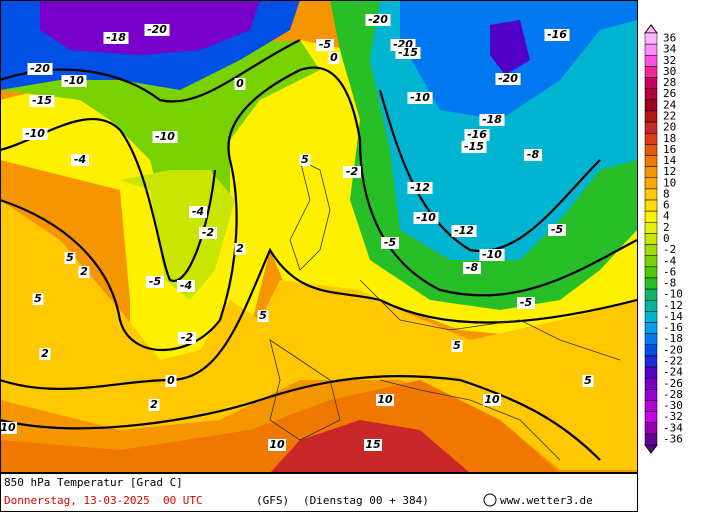  What do you see at coordinates (669, 71) in the screenshot?
I see `scale-label: 30` at bounding box center [669, 71].